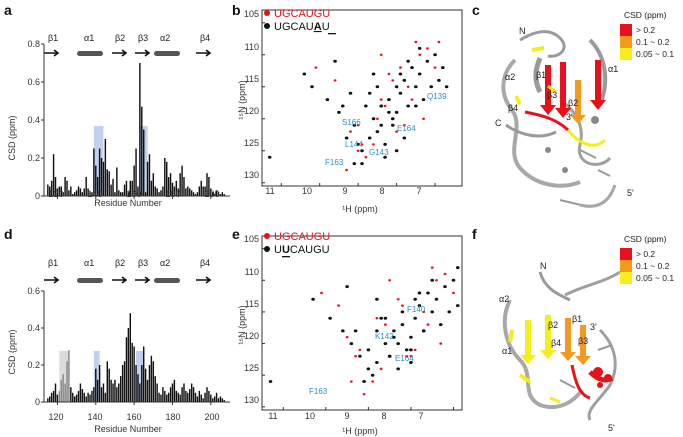 This screenshot has width=683, height=437. Describe the element at coordinates (626, 30) in the screenshot. I see `csd-legend-swatch-red-c` at that location.